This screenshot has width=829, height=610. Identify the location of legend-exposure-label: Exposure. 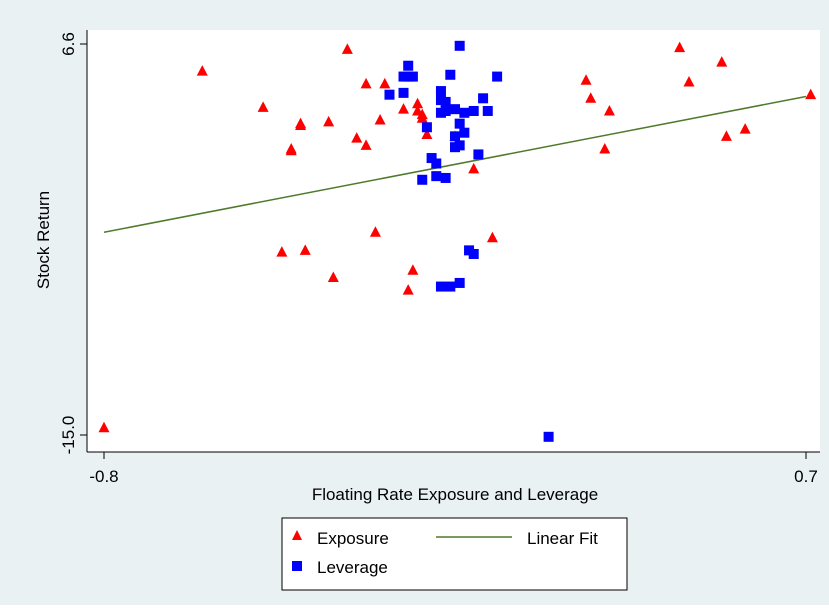
(353, 538).